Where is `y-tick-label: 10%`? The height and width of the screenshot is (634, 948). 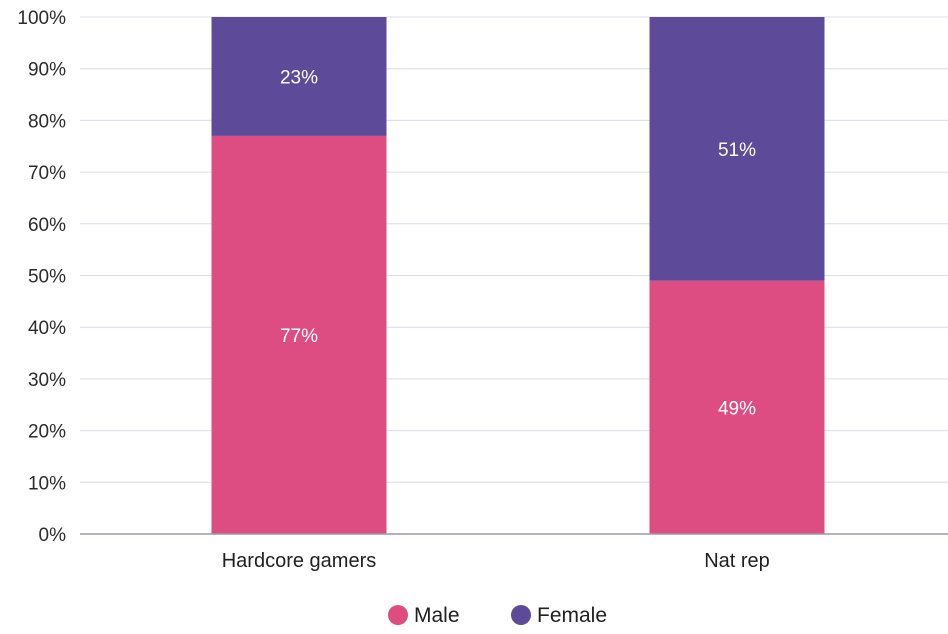
y-tick-label: 10% is located at coordinates (47, 483).